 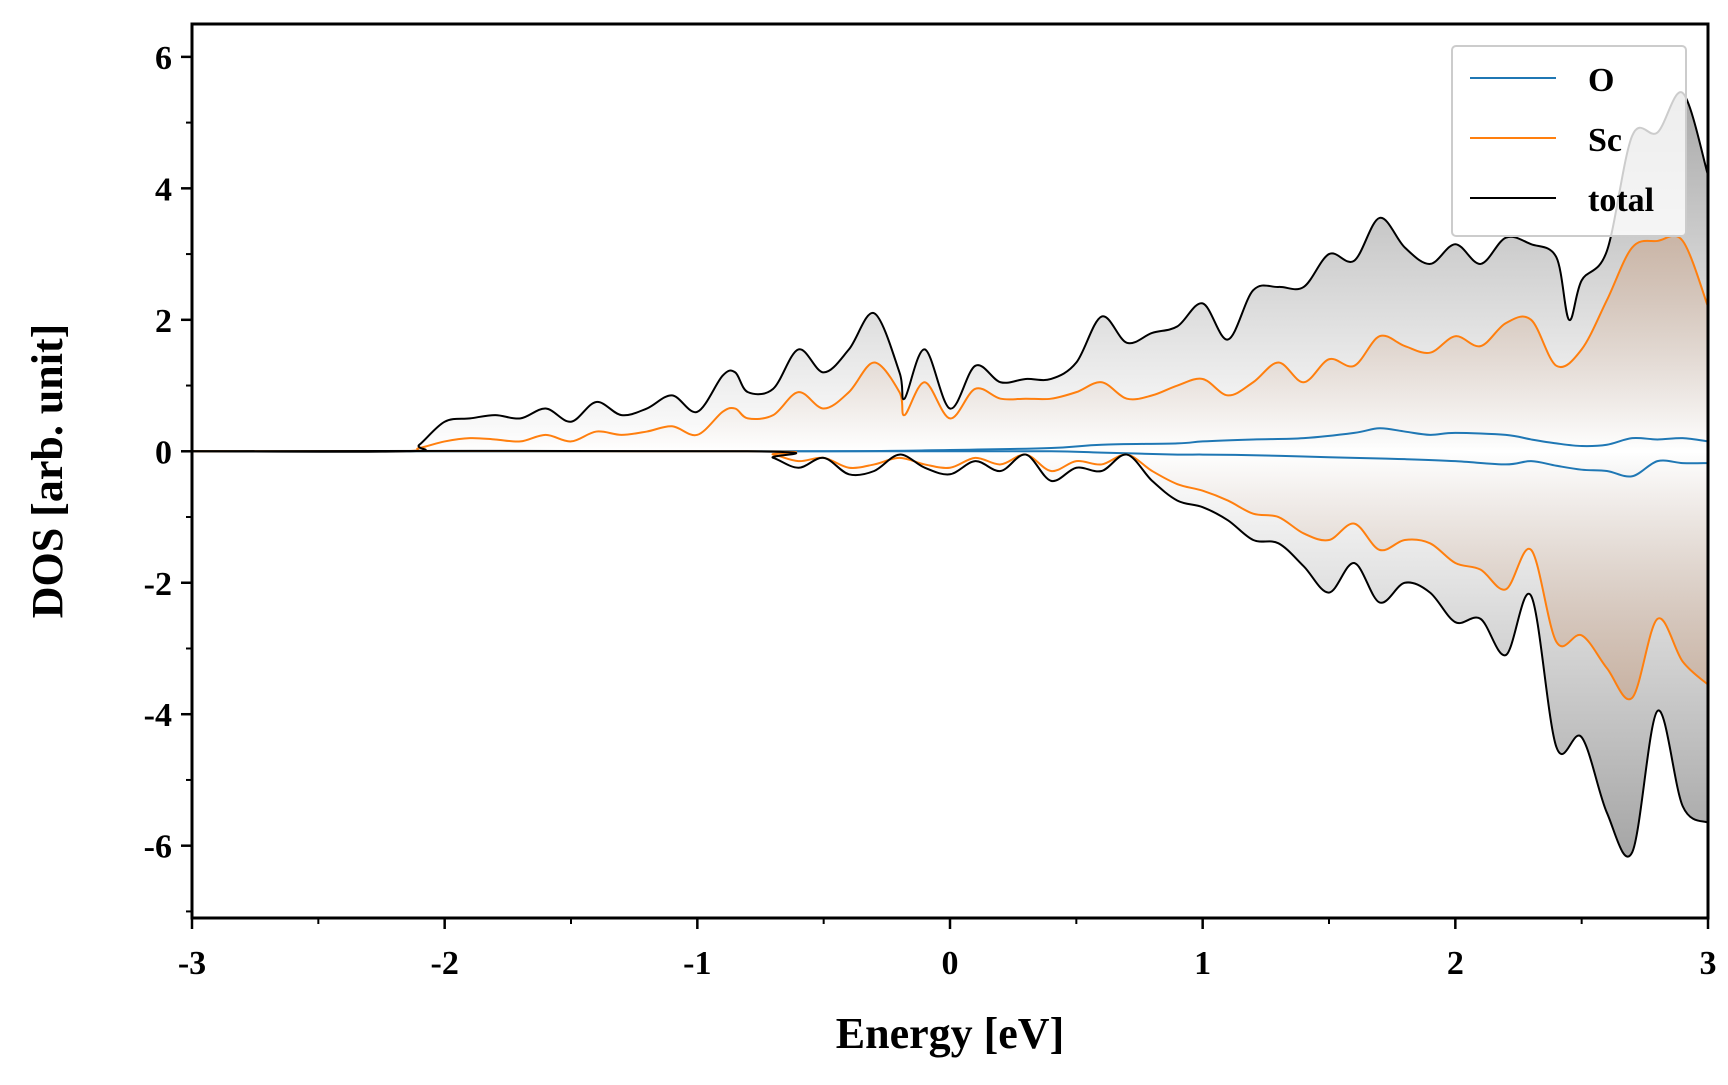 I want to click on x-tick-label: 2, so click(x=1455, y=963).